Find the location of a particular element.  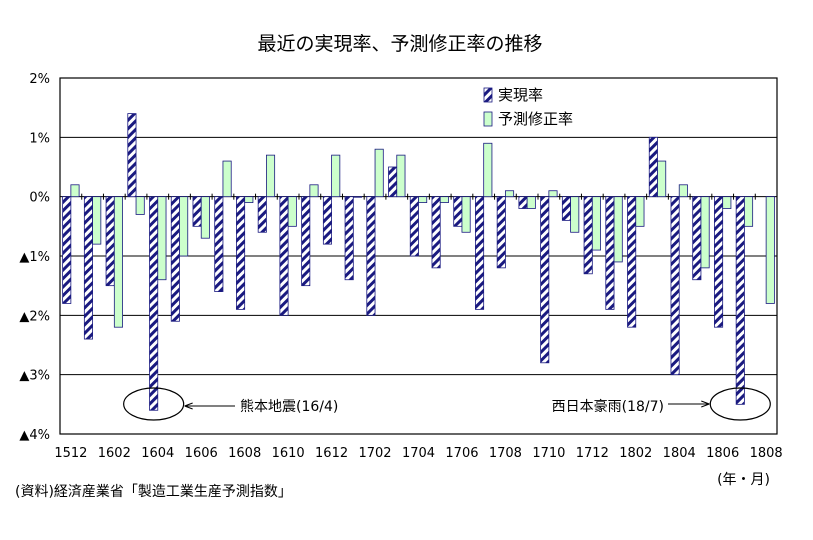

x-tick-label: 1708 is located at coordinates (505, 453).